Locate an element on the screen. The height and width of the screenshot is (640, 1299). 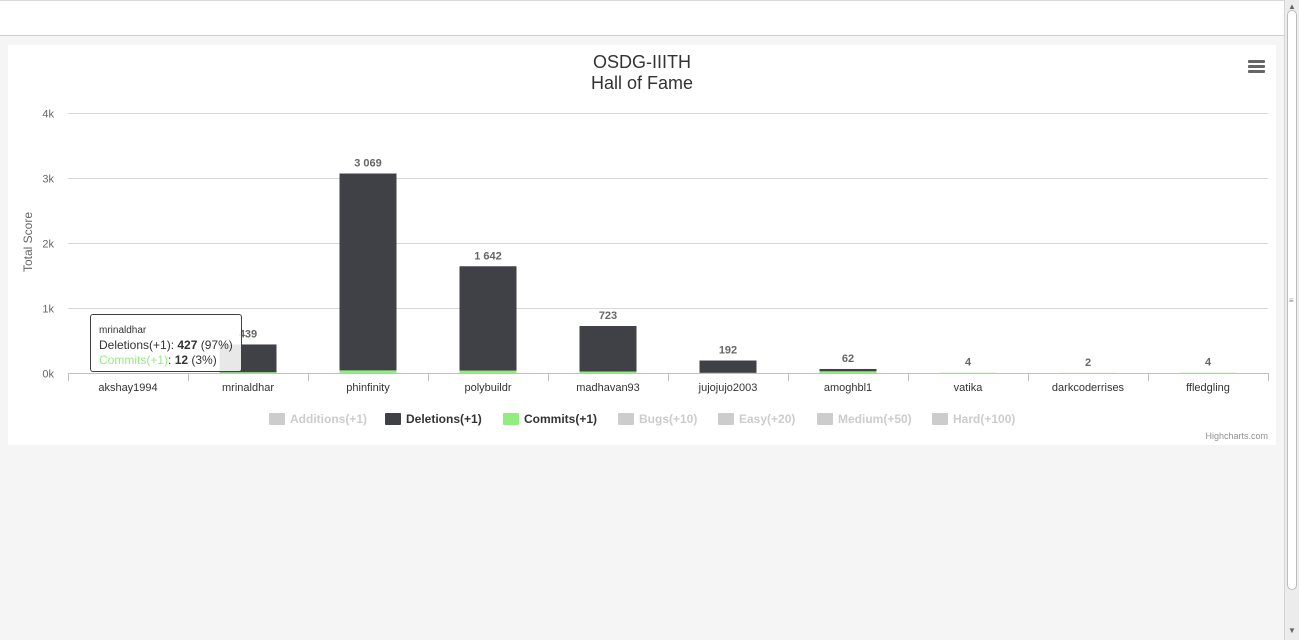
y-axis-tick-labels: 0k 1k 2k 3k 4k is located at coordinates (48, 245).